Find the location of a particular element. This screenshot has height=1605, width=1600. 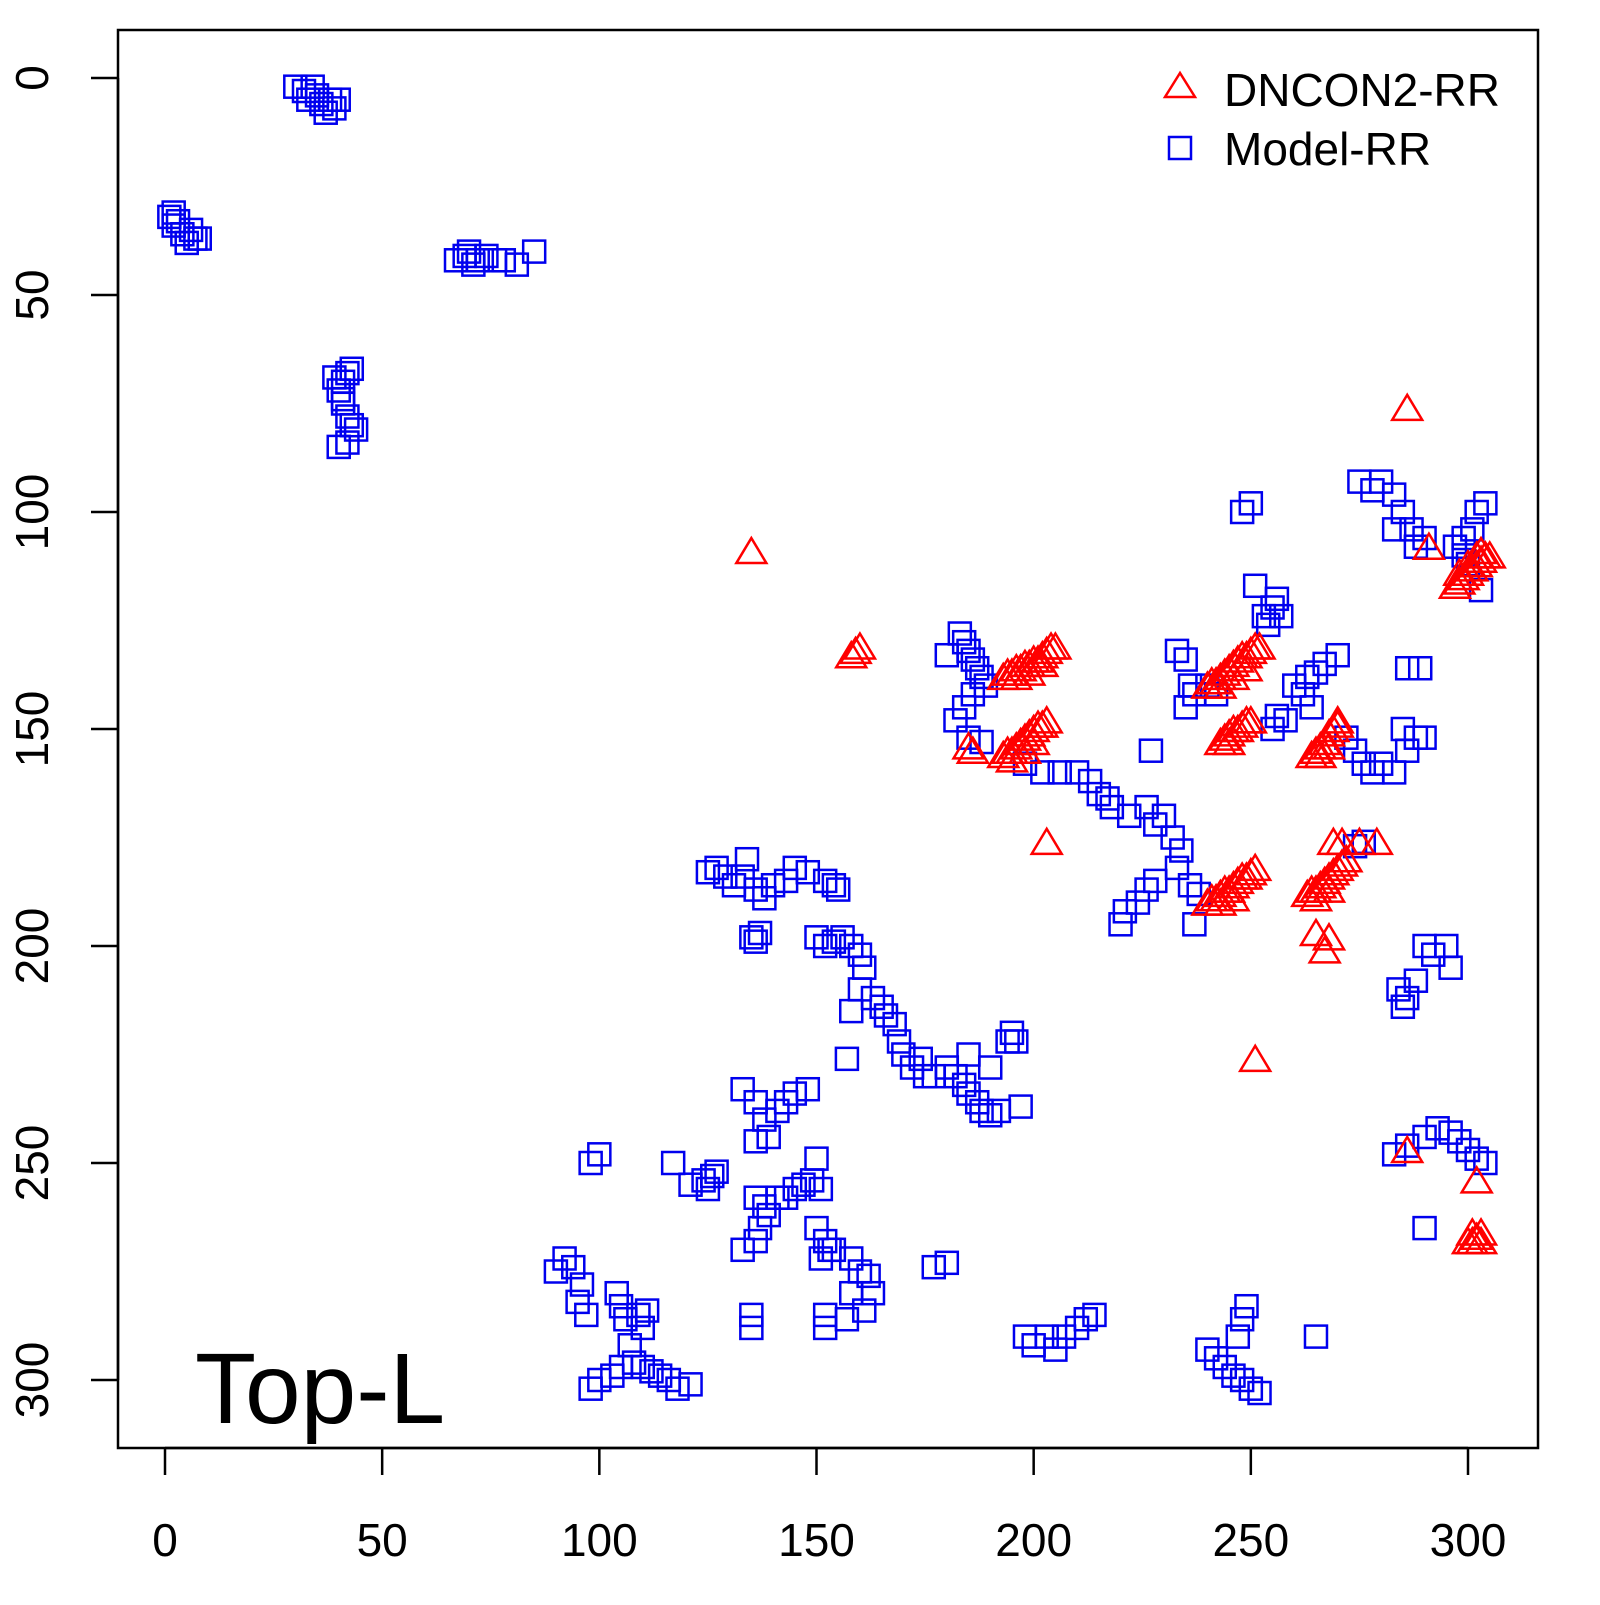

x-tick-label: 50 is located at coordinates (382, 1540).